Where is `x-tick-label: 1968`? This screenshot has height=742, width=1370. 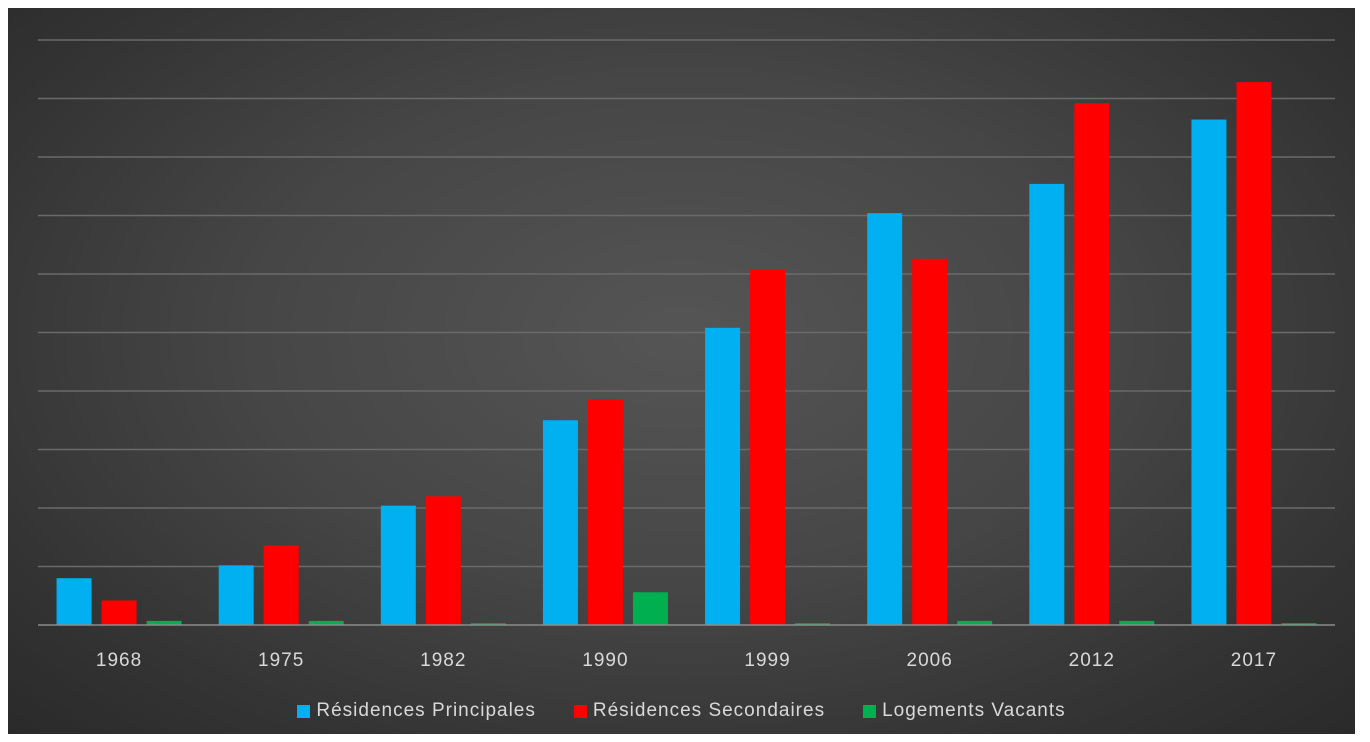 x-tick-label: 1968 is located at coordinates (119, 660).